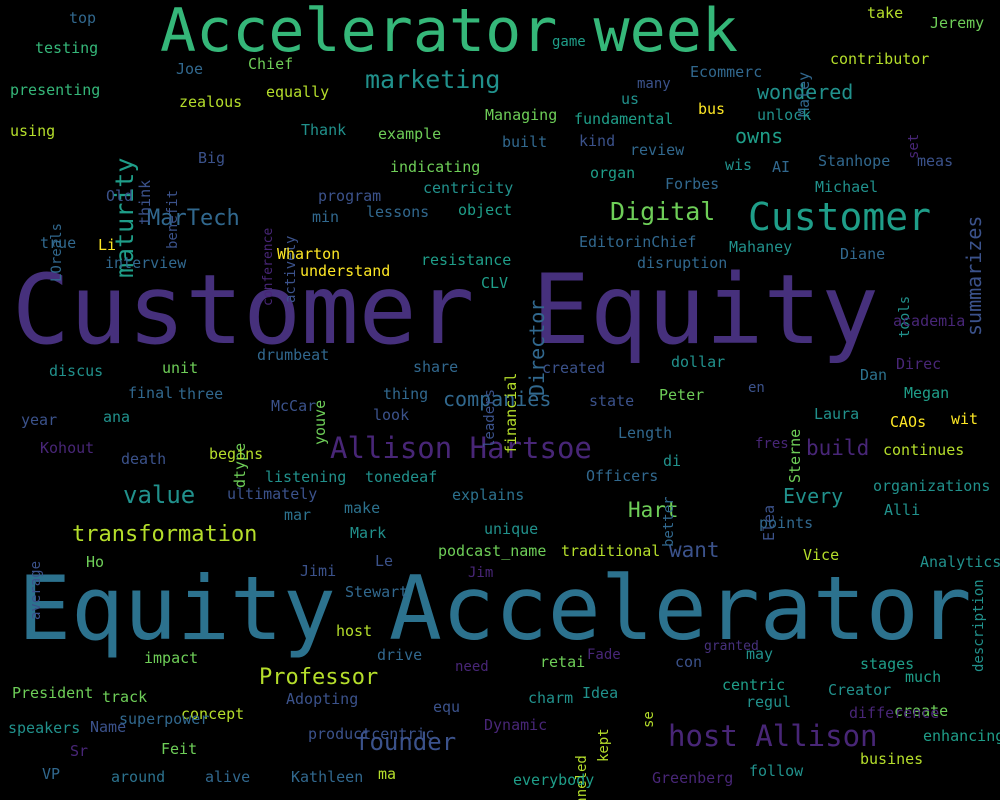  I want to click on word-resistance: resistance, so click(466, 260).